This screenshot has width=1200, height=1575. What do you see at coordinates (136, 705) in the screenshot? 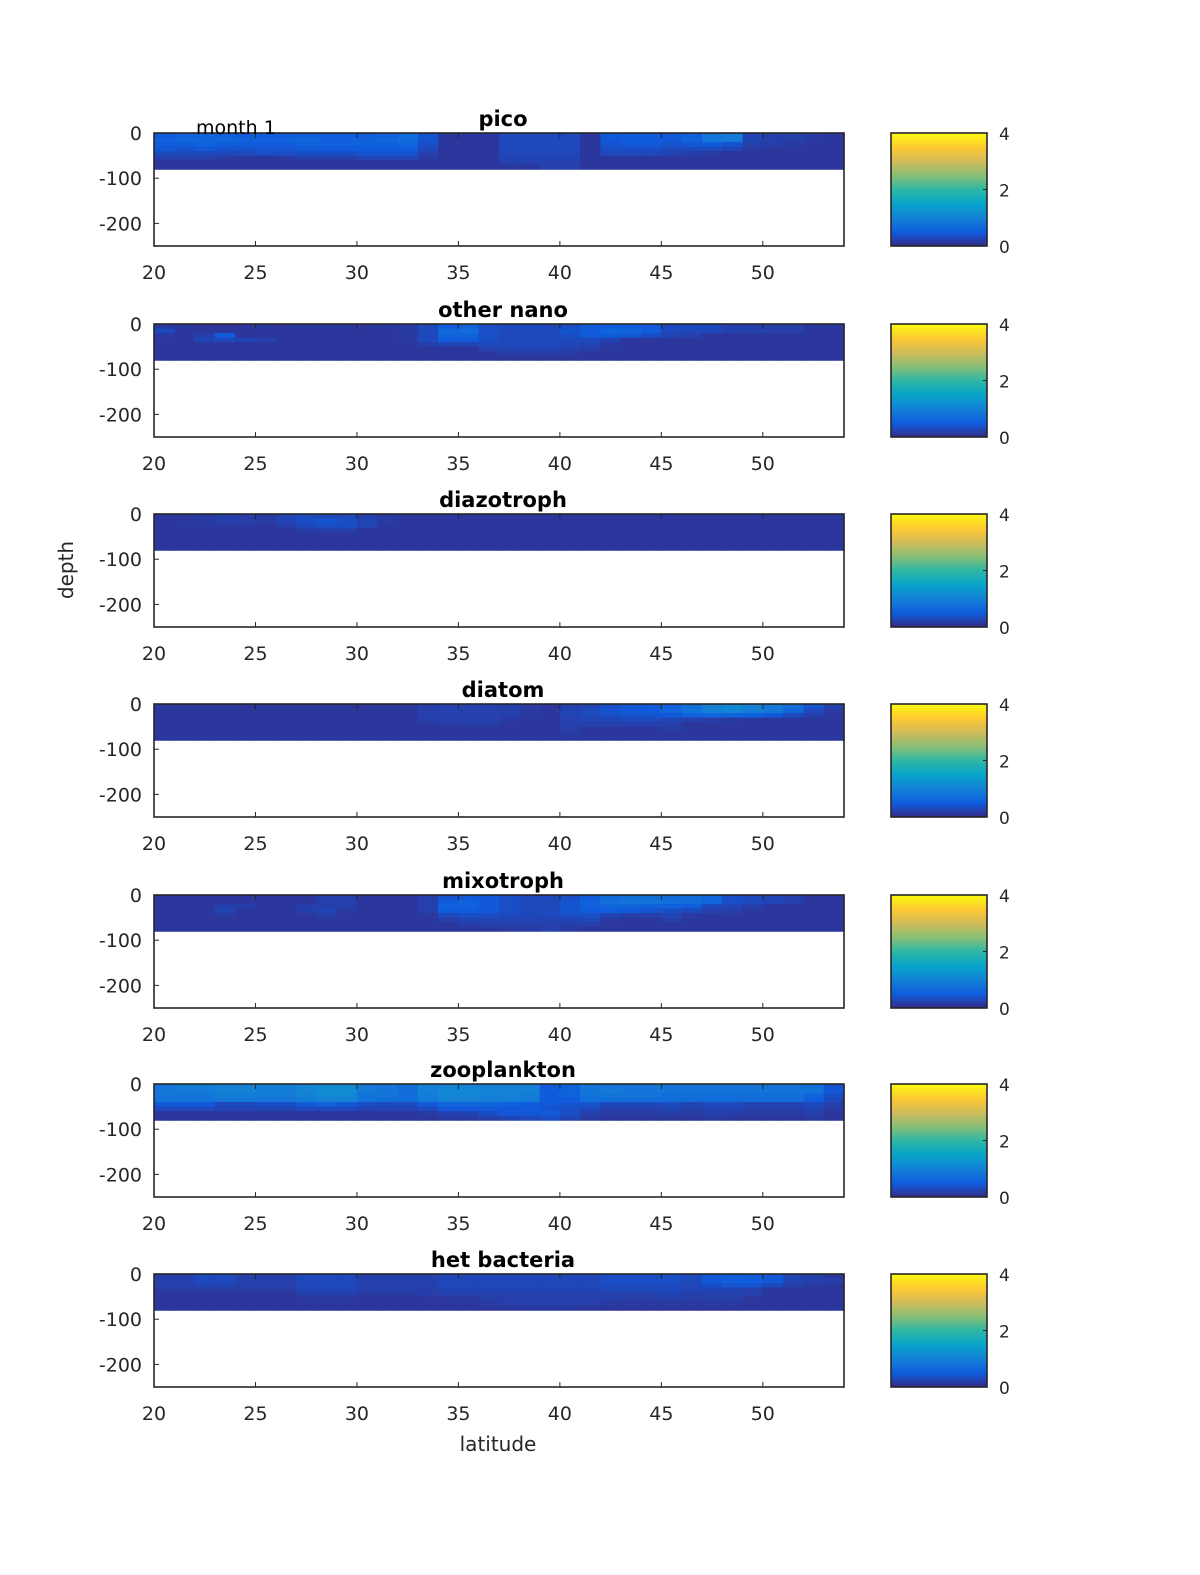
I see `y-tick-label: 0` at bounding box center [136, 705].